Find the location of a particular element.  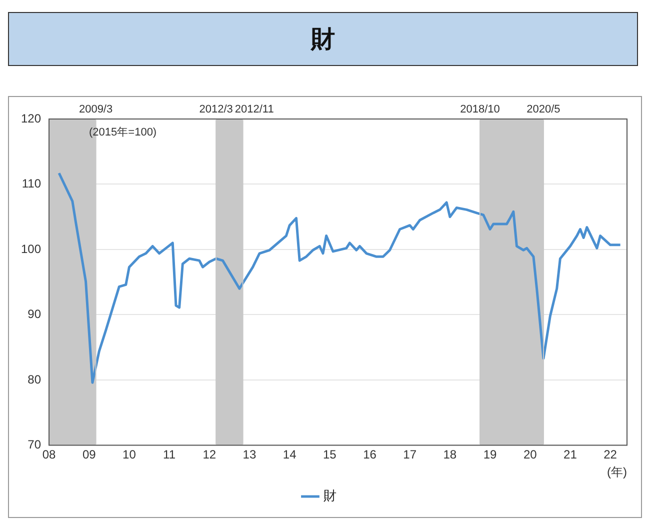

x-tick-label: 11 is located at coordinates (169, 455).